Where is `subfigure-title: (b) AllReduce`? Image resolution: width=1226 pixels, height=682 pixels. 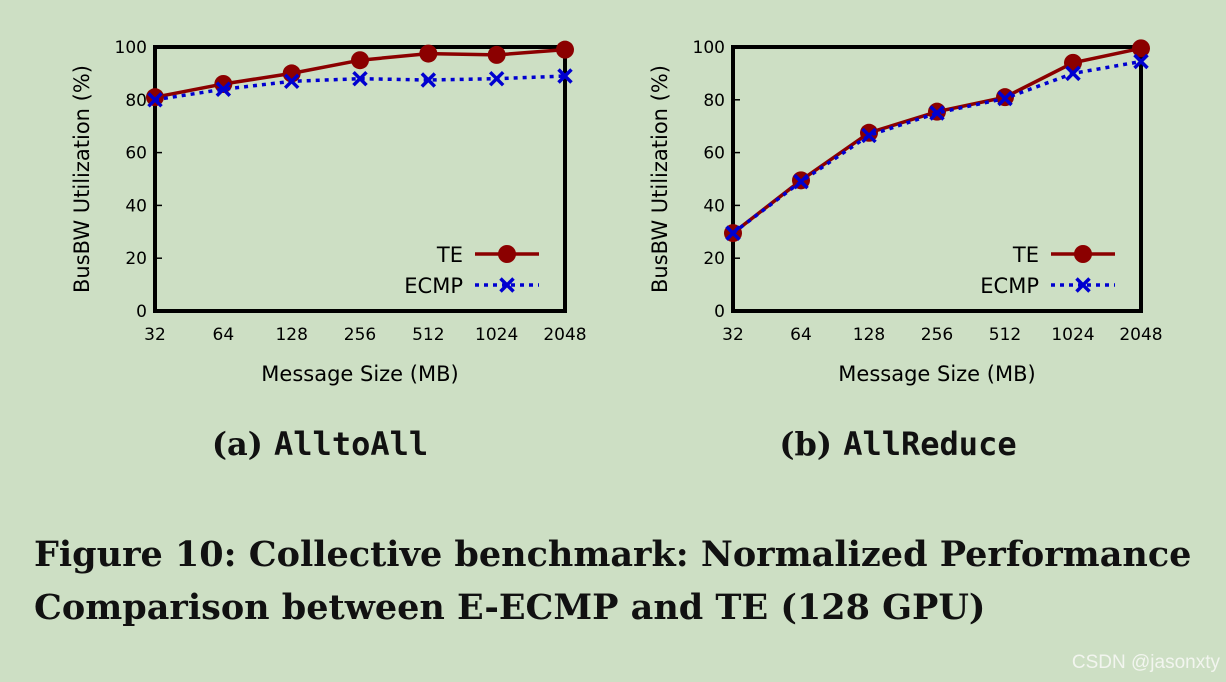
subfigure-title: (b) AllReduce is located at coordinates (897, 444).